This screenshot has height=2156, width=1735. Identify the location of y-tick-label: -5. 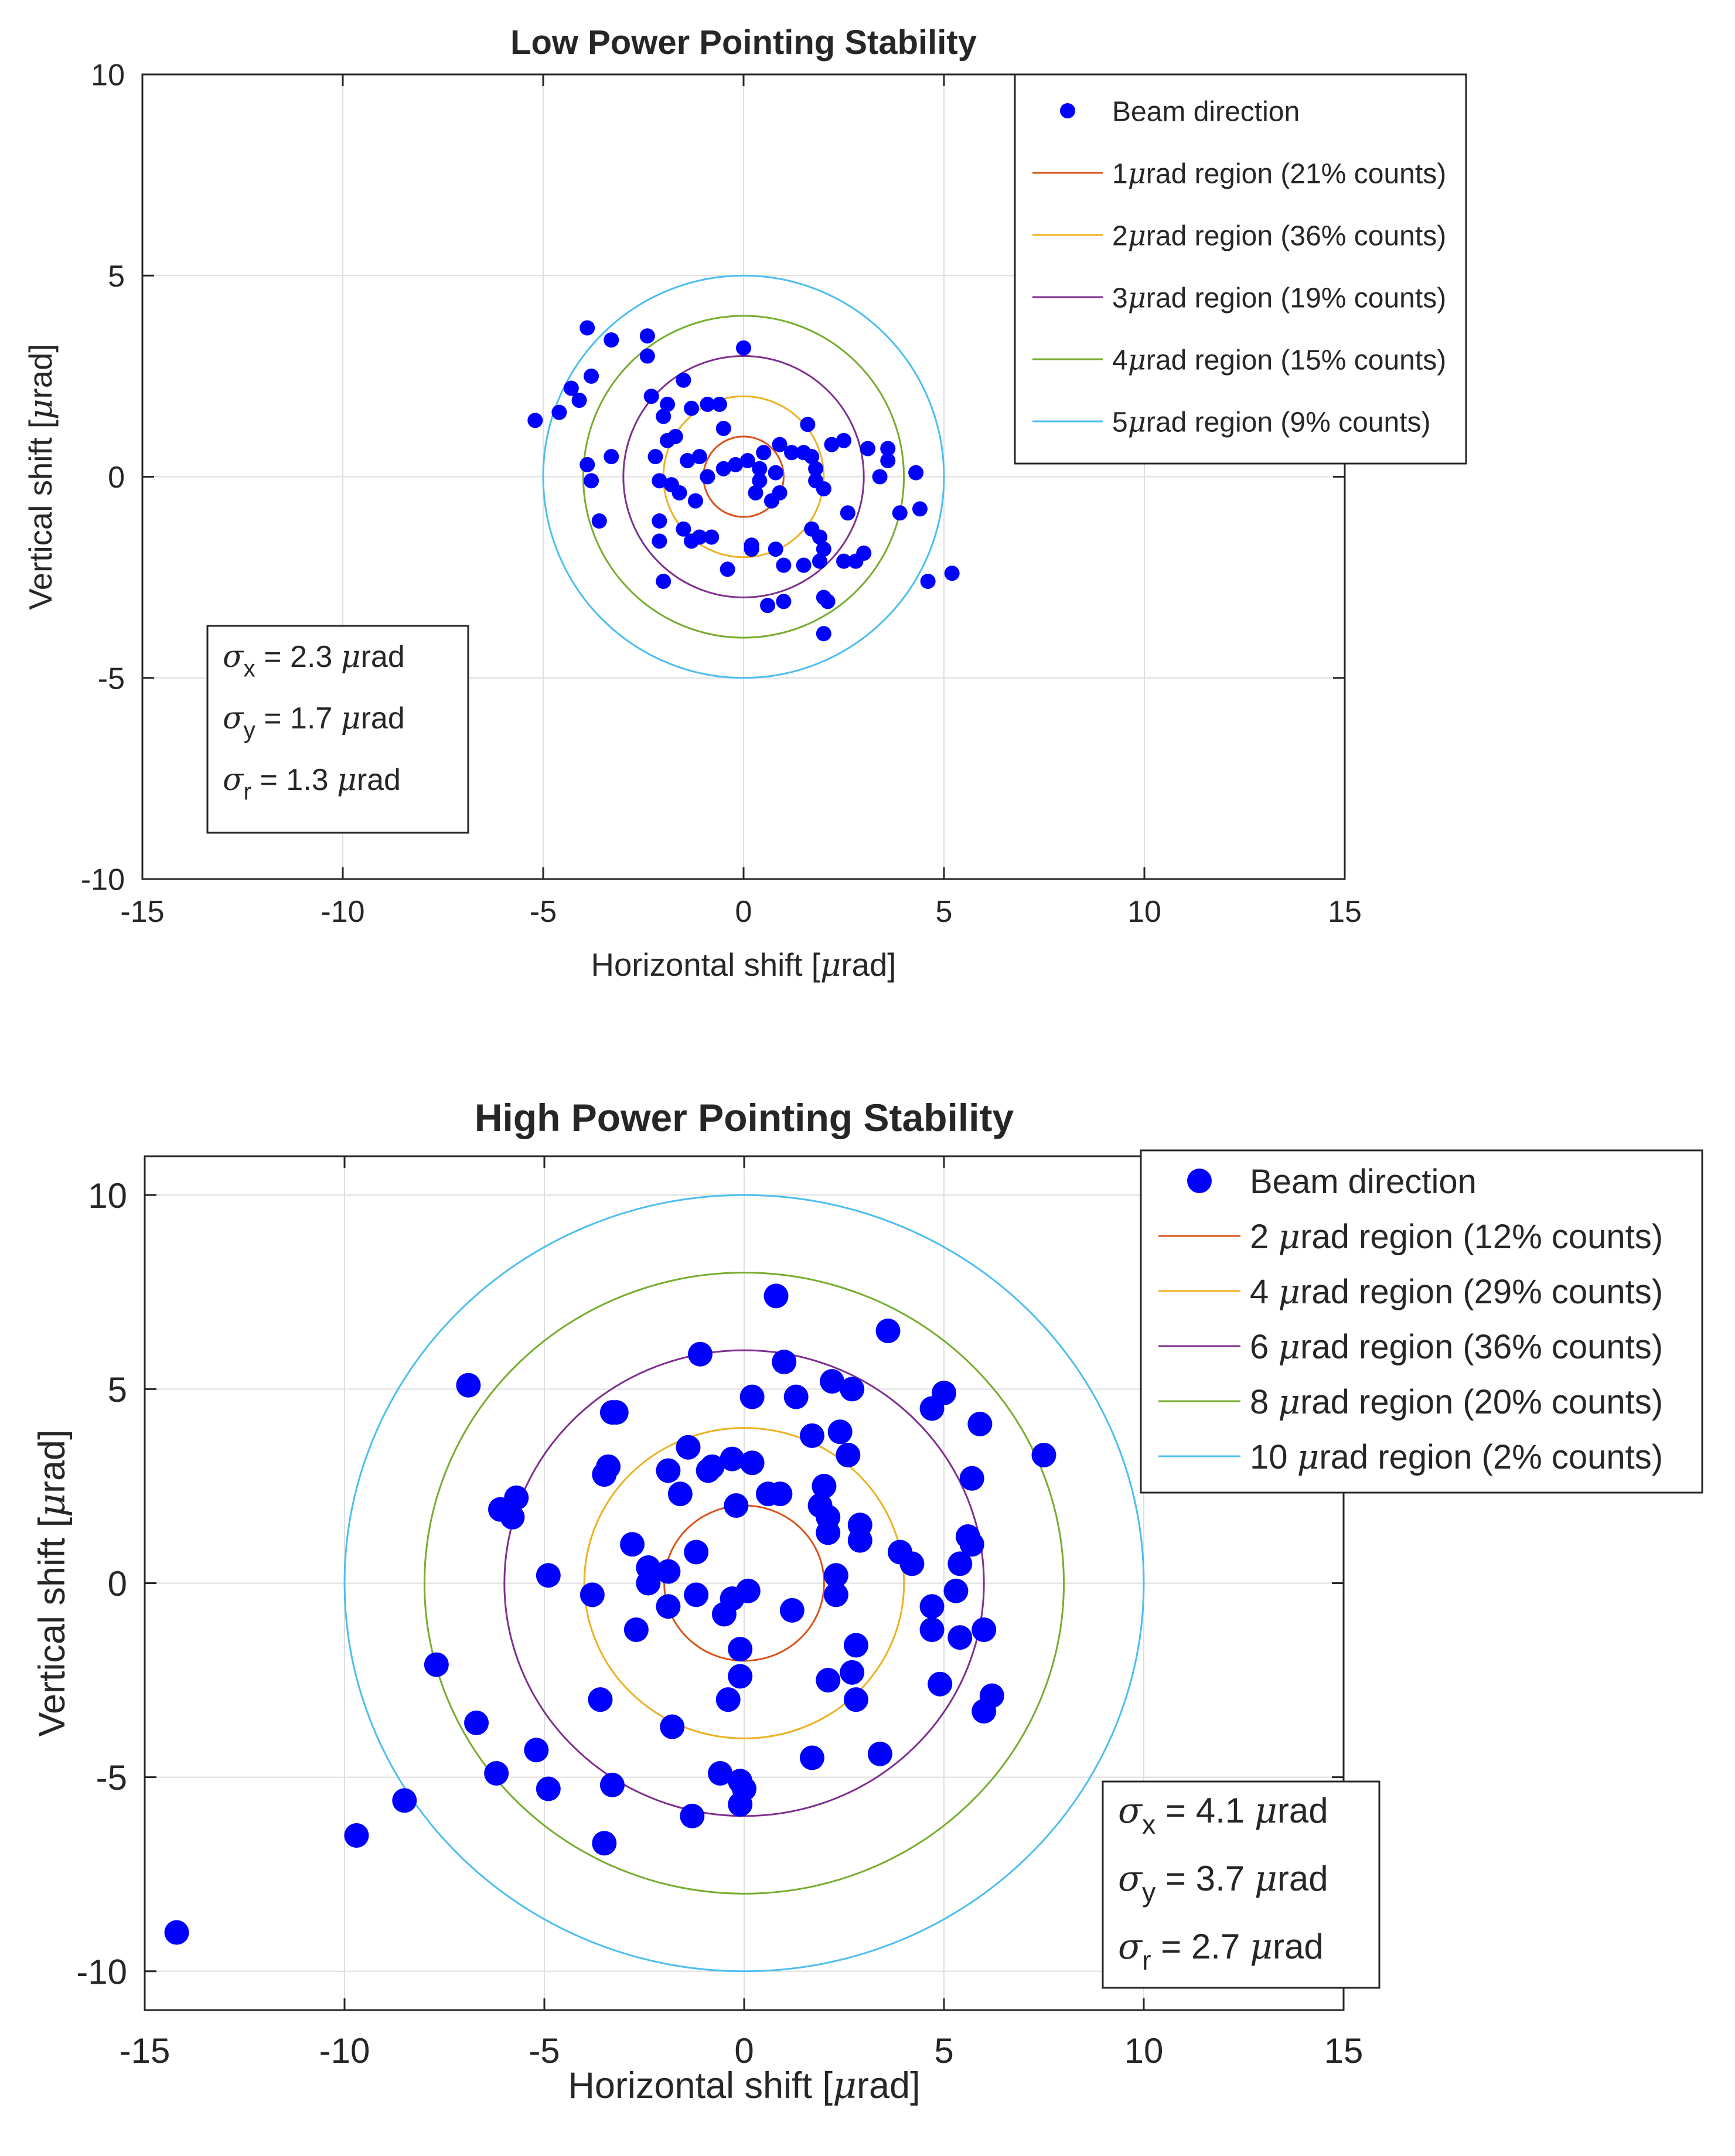
(111, 679).